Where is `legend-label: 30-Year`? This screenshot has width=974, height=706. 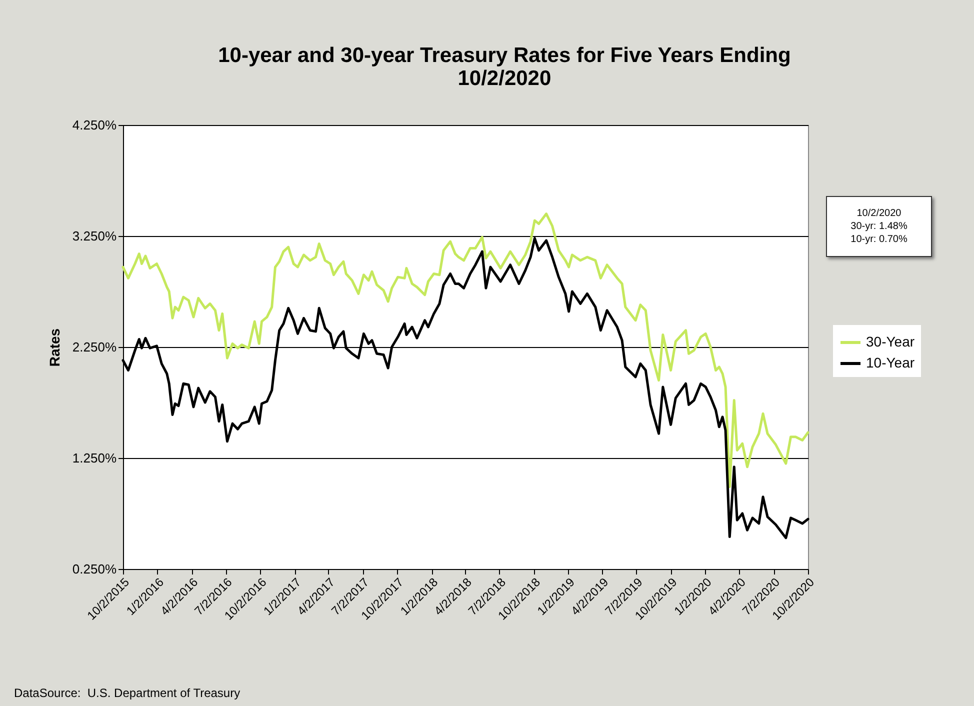 legend-label: 30-Year is located at coordinates (890, 342).